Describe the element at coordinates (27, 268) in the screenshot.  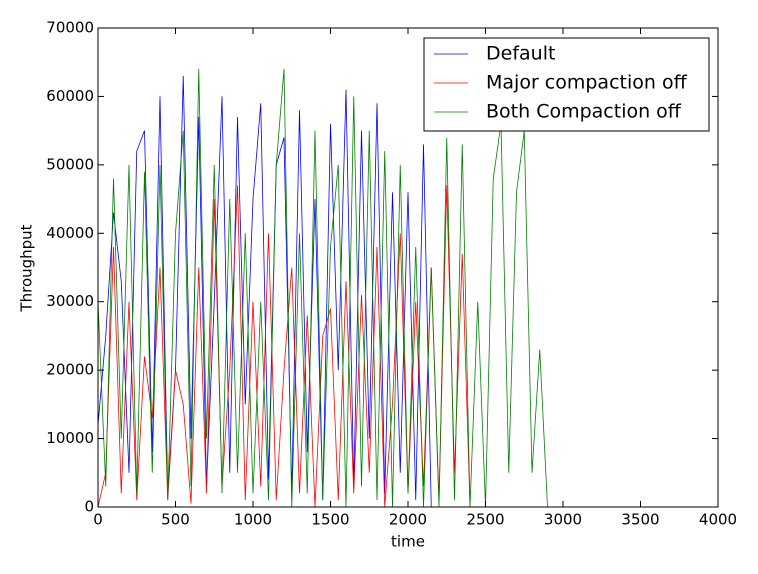
I see `y-axis-label: Throughput` at that location.